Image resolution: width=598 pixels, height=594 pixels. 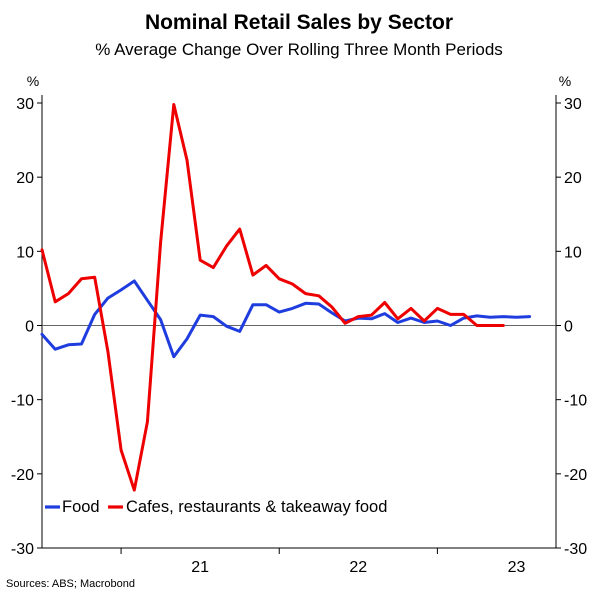 I want to click on y-tick-label-left: 0, so click(x=29, y=327).